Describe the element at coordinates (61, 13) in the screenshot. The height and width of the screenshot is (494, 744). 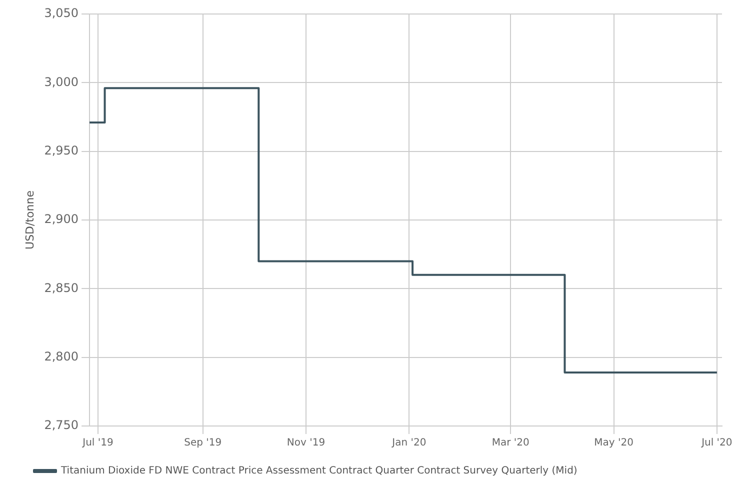
I see `y-tick-label: 3,050` at that location.